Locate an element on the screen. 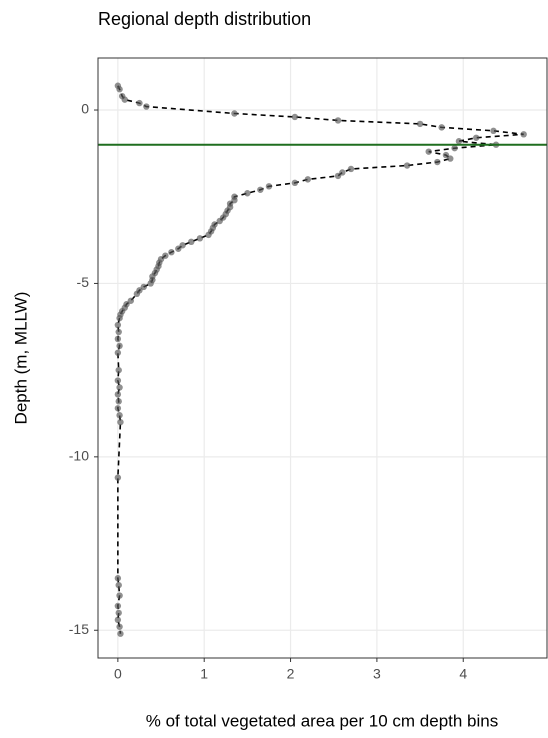 This screenshot has height=738, width=548. chart-title: Regional depth distribution is located at coordinates (204, 19).